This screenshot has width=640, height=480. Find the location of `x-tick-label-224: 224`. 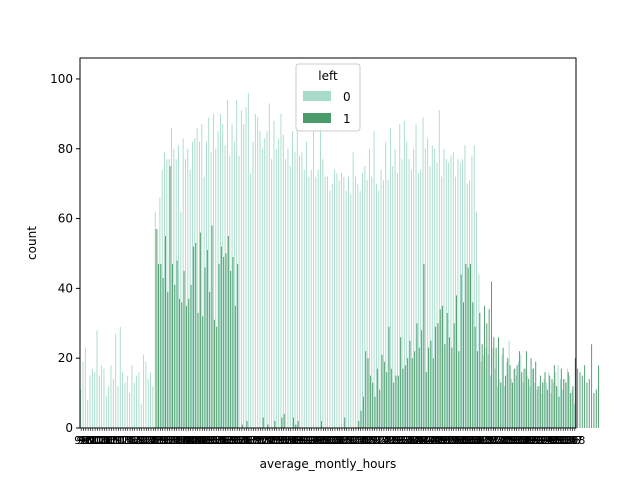

x-tick-label-224: 224 is located at coordinates (379, 440).